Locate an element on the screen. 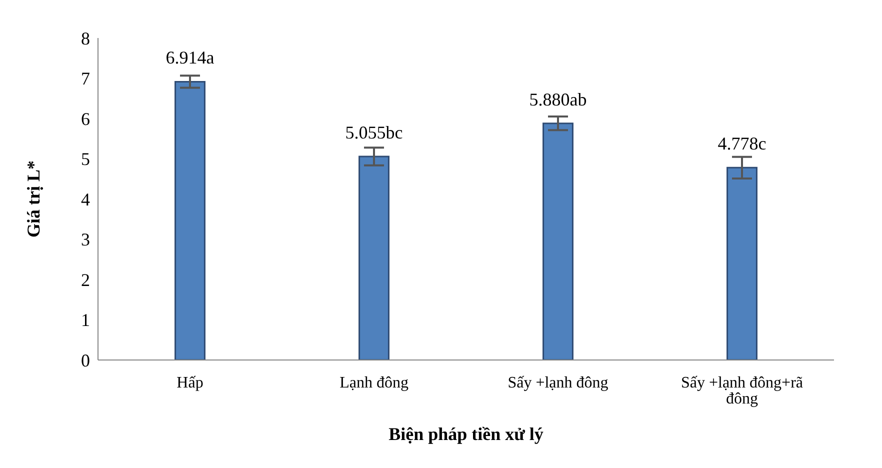  x-tick-label: Lạnh đông is located at coordinates (374, 383).